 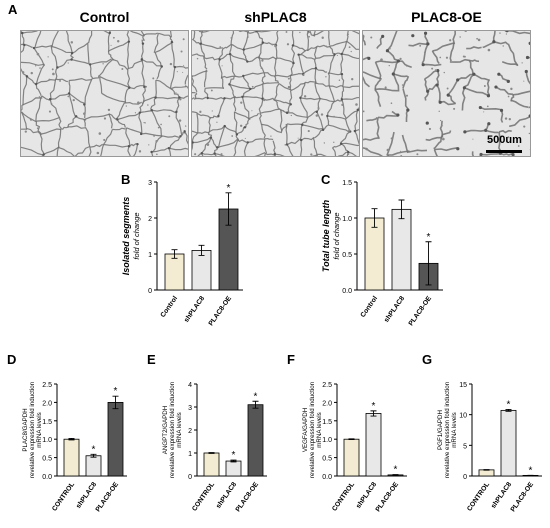 What do you see at coordinates (465, 446) in the screenshot?
I see `y-tick-label: 5` at bounding box center [465, 446].